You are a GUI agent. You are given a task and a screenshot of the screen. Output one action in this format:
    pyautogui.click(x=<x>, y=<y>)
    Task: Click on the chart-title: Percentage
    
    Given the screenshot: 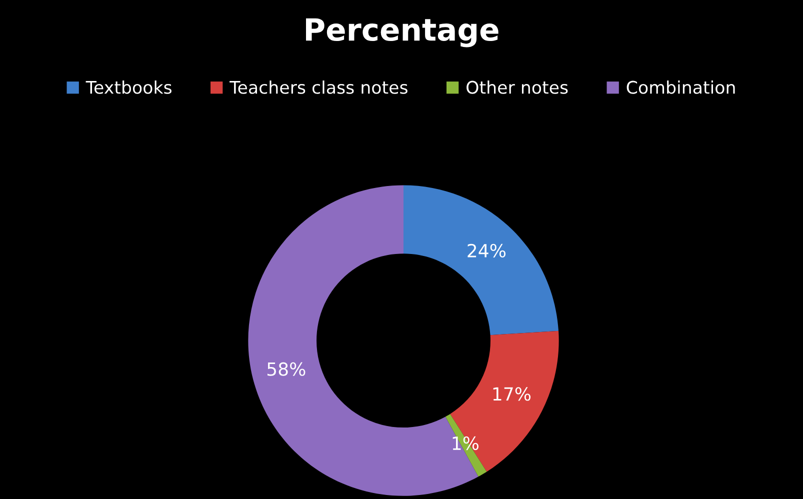 What is the action you would take?
    pyautogui.click(x=402, y=33)
    